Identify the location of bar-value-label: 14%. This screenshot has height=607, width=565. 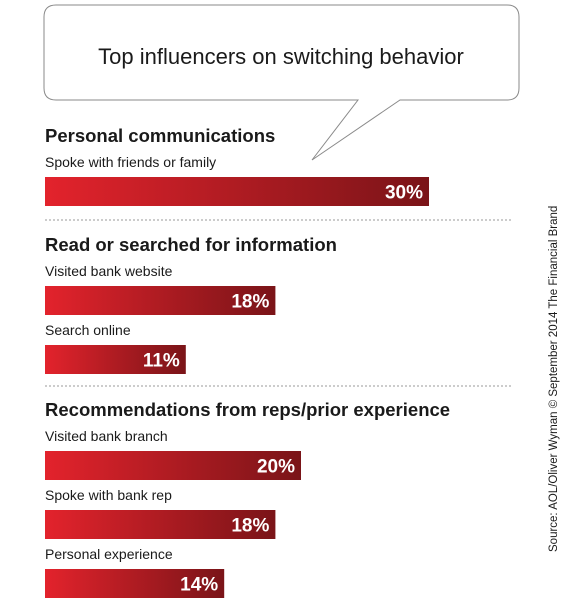
(199, 585).